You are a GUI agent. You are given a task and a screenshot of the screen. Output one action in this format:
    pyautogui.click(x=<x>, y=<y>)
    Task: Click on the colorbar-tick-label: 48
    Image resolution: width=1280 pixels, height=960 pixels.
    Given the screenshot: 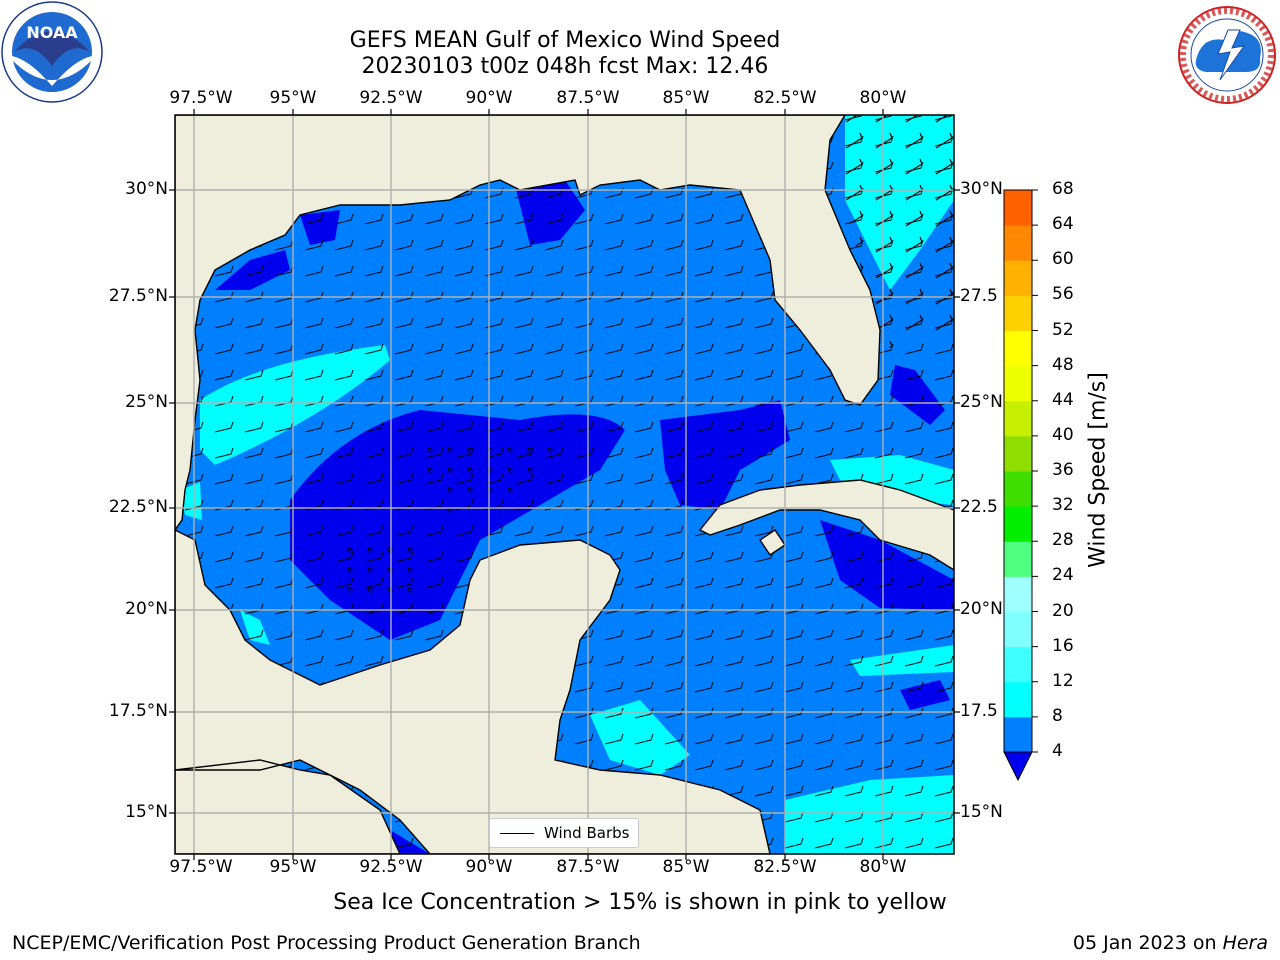 What is the action you would take?
    pyautogui.click(x=1063, y=364)
    